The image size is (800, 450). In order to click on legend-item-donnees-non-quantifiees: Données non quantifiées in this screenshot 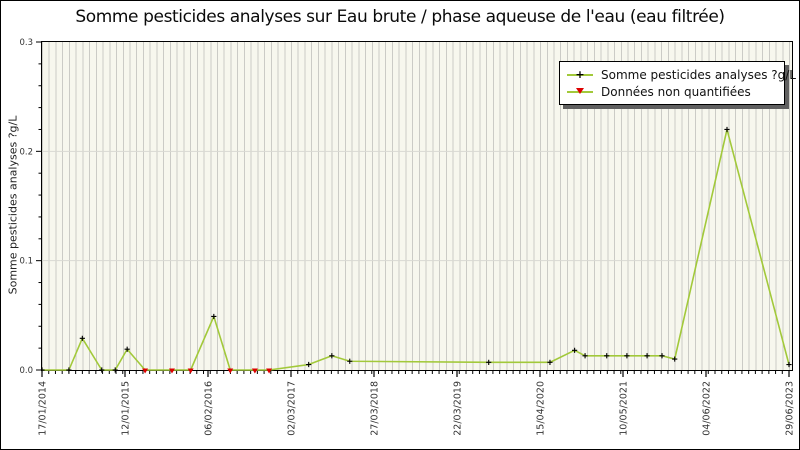, I will do `click(672, 91)`.